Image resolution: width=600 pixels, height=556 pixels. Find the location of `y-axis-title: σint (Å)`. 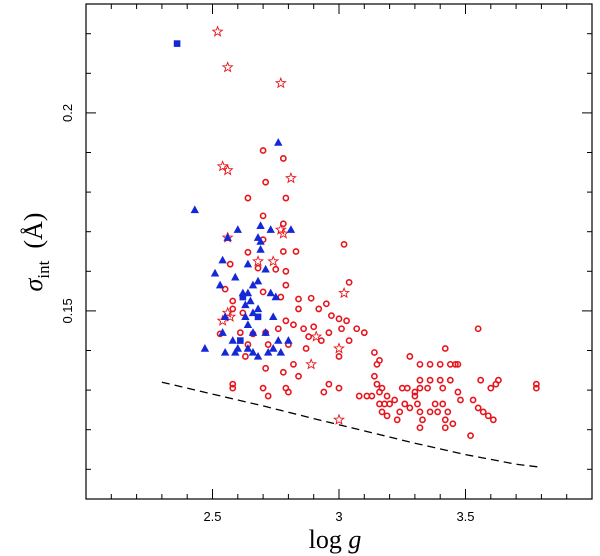

y-axis-title: σint (Å) is located at coordinates (36, 252).